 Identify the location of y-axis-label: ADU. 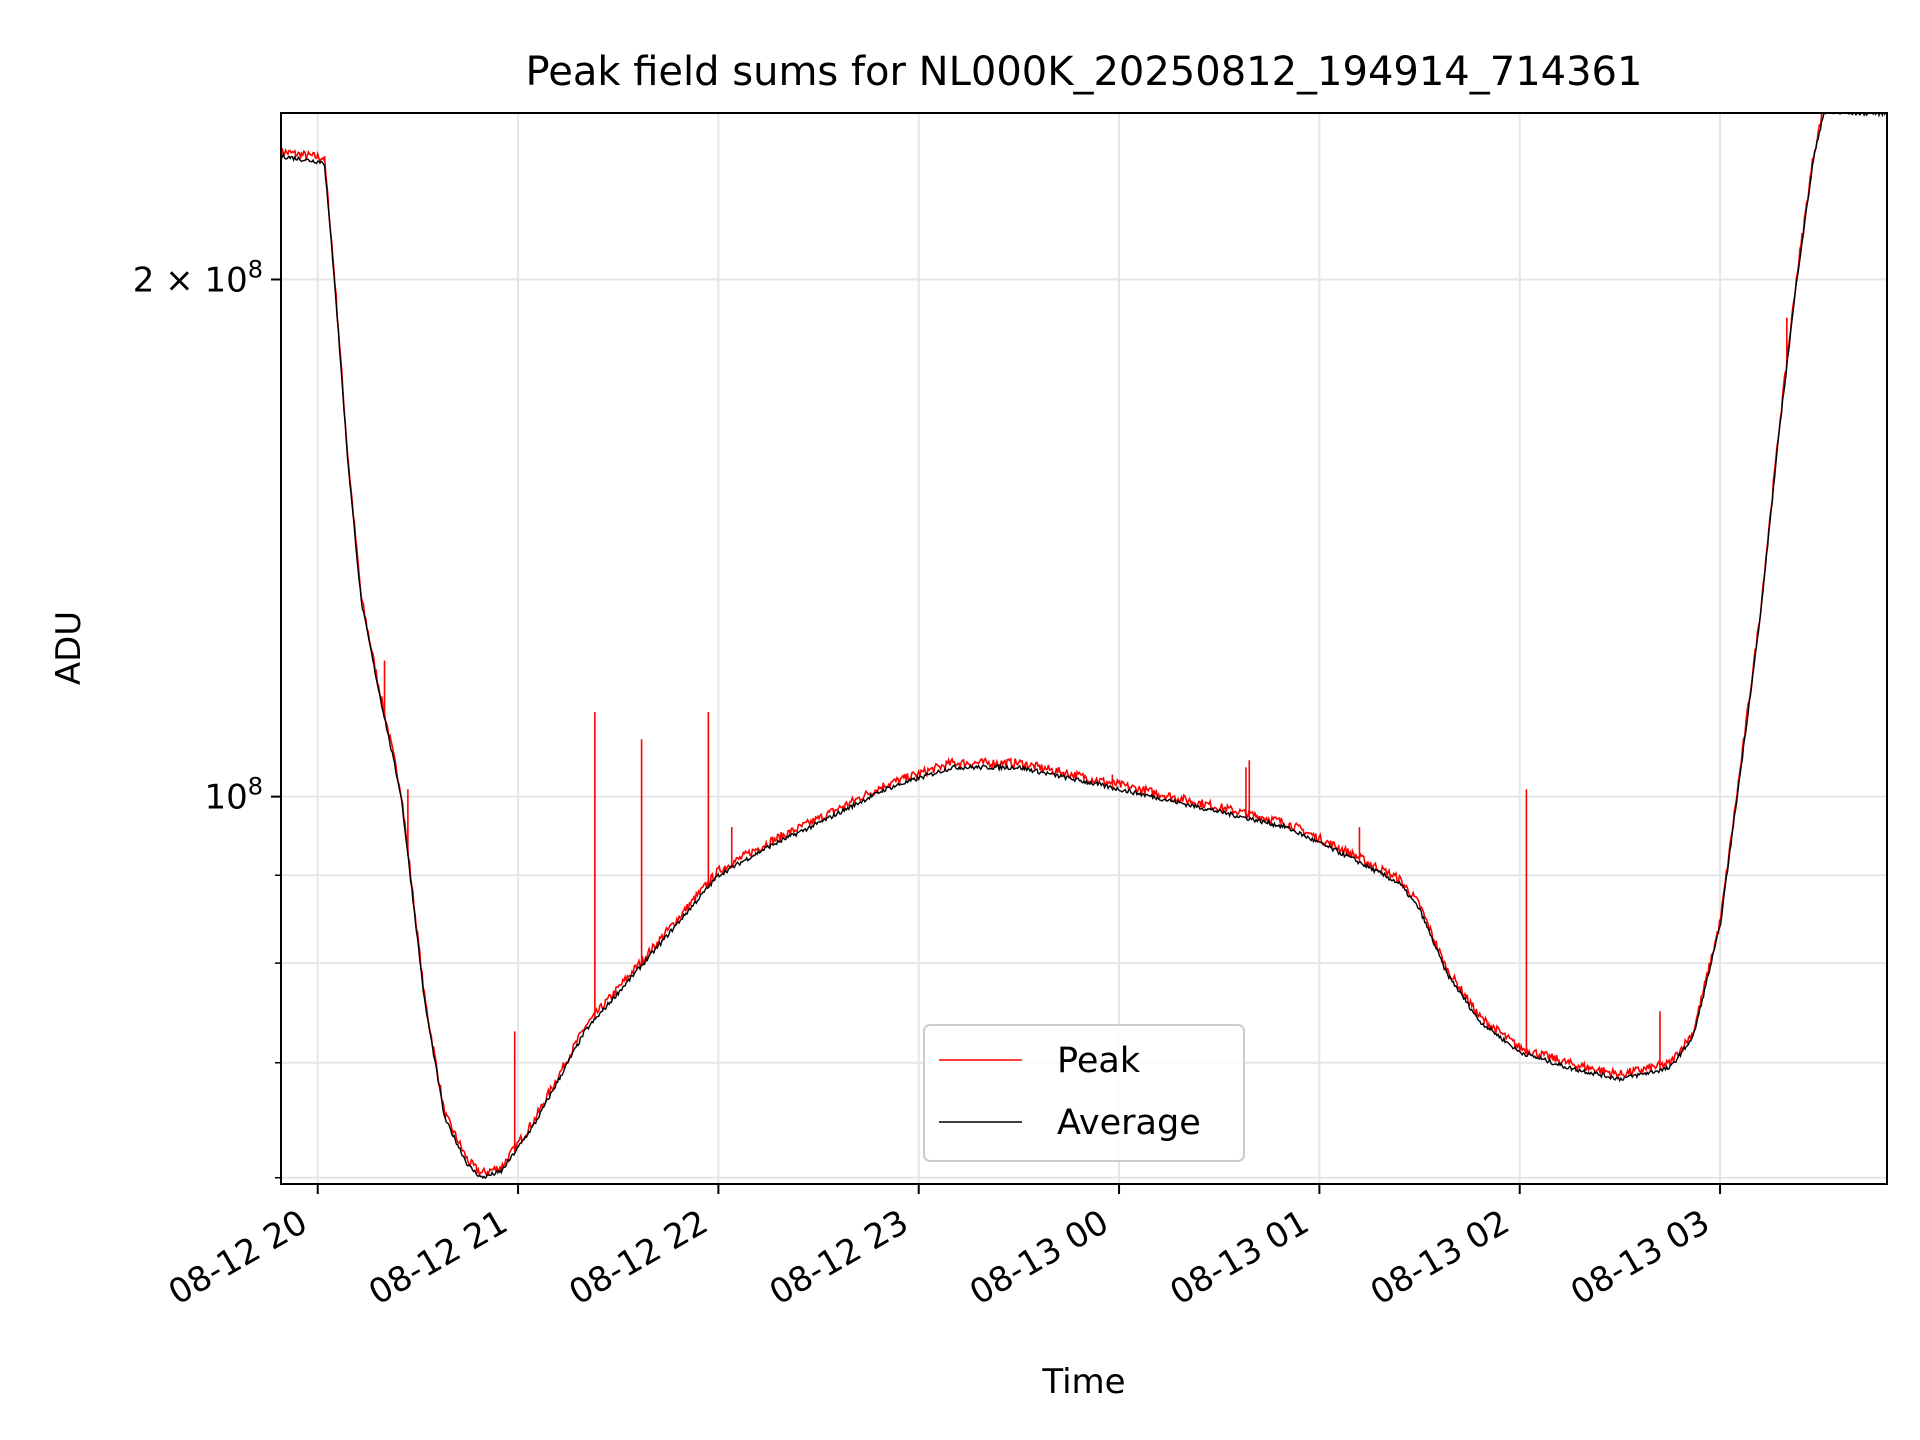
(69, 648).